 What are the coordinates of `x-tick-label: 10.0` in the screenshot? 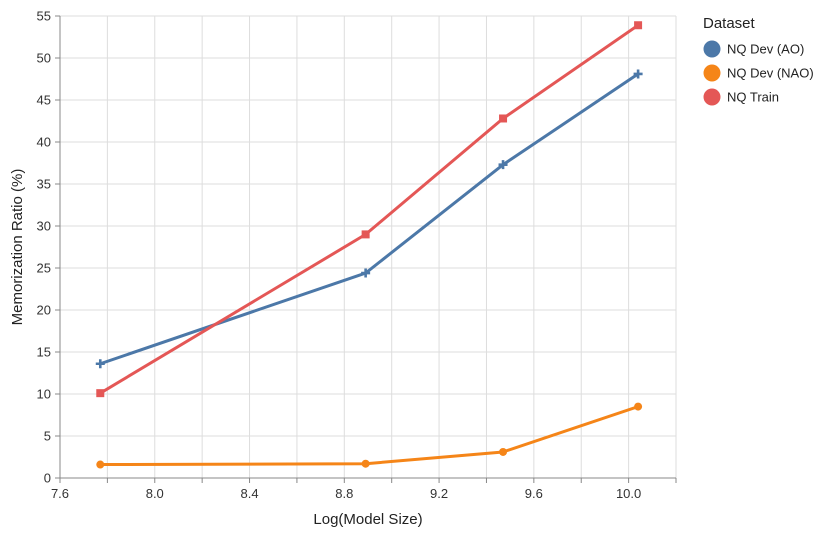 It's located at (628, 493).